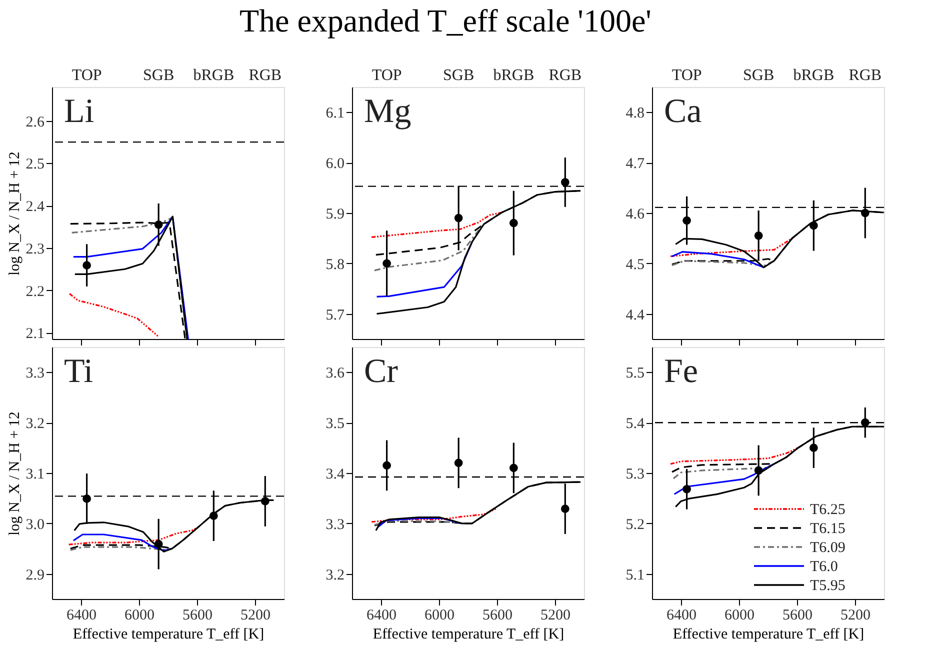 The width and height of the screenshot is (925, 652). Describe the element at coordinates (635, 114) in the screenshot. I see `y-tick-label: 4.8` at that location.